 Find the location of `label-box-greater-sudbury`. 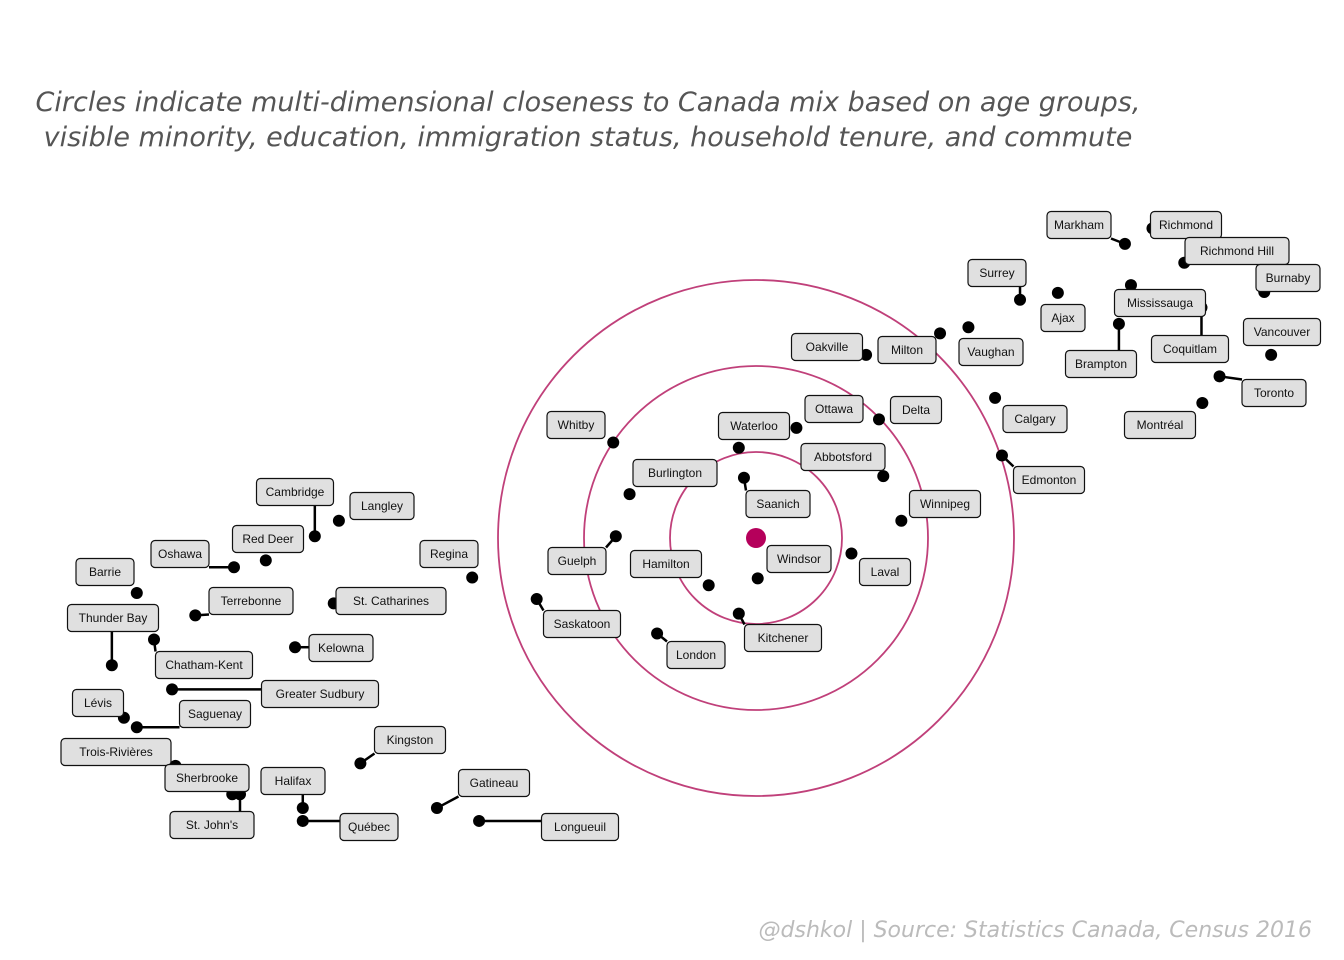

label-box-greater-sudbury is located at coordinates (320, 694).